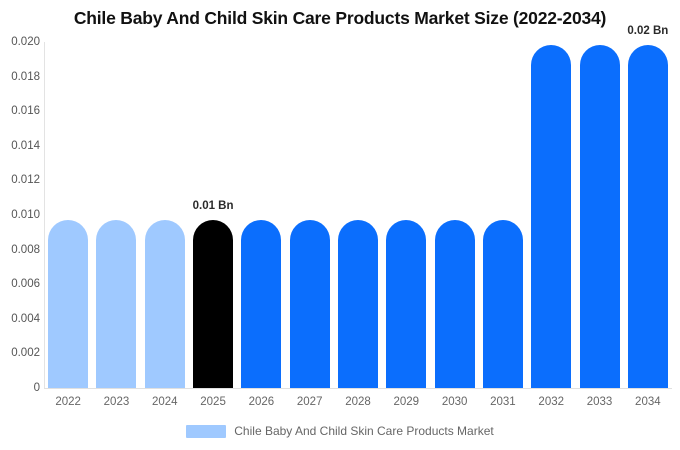 Image resolution: width=680 pixels, height=450 pixels. What do you see at coordinates (648, 31) in the screenshot?
I see `bar-value-label-2034: 0.02 Bn` at bounding box center [648, 31].